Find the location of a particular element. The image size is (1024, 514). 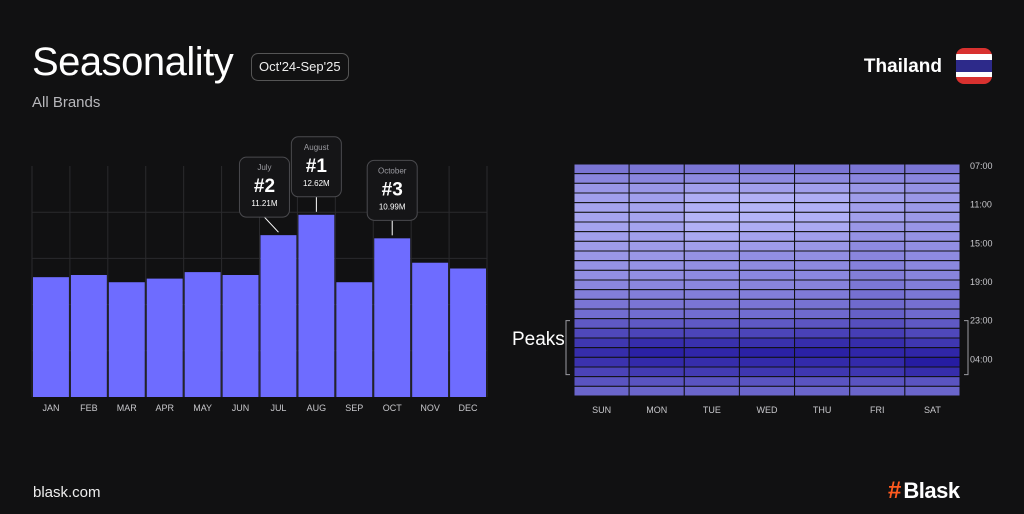

bar-dec is located at coordinates (468, 332).